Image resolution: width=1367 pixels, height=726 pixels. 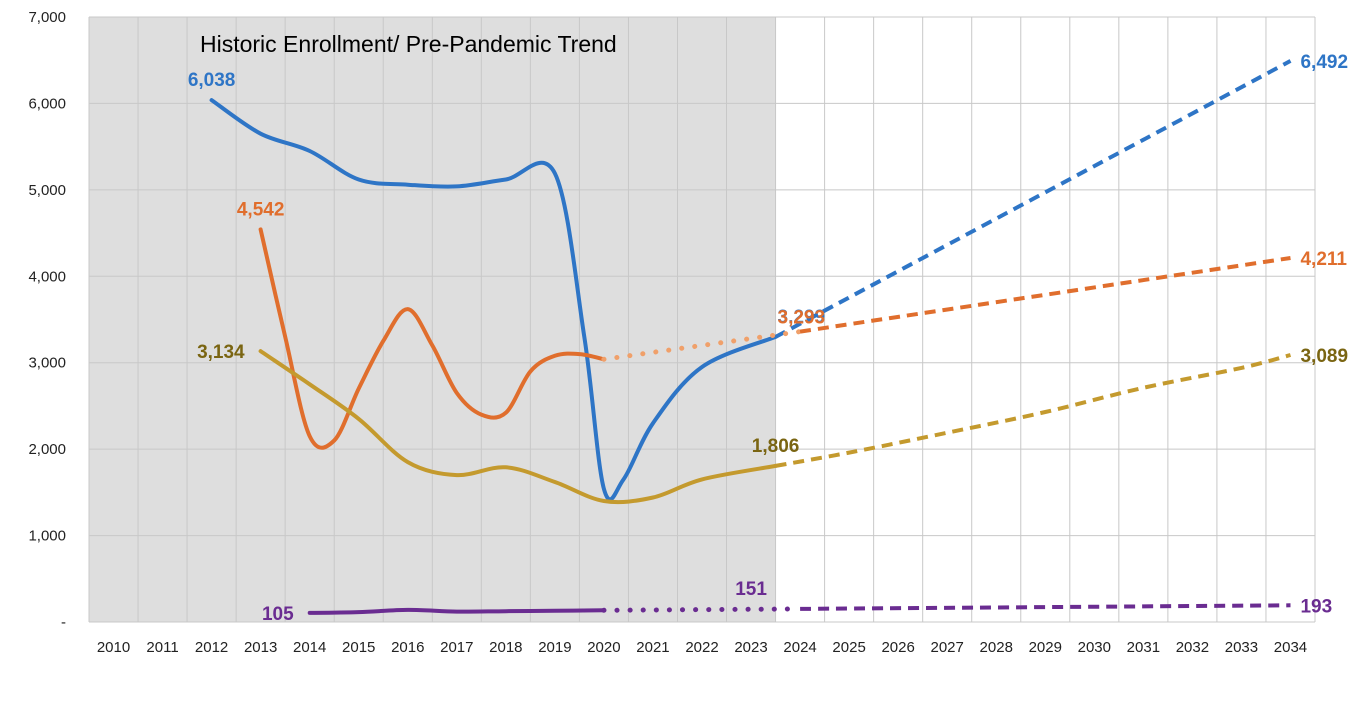 What do you see at coordinates (1324, 62) in the screenshot?
I see `blue-data-label: 6,492` at bounding box center [1324, 62].